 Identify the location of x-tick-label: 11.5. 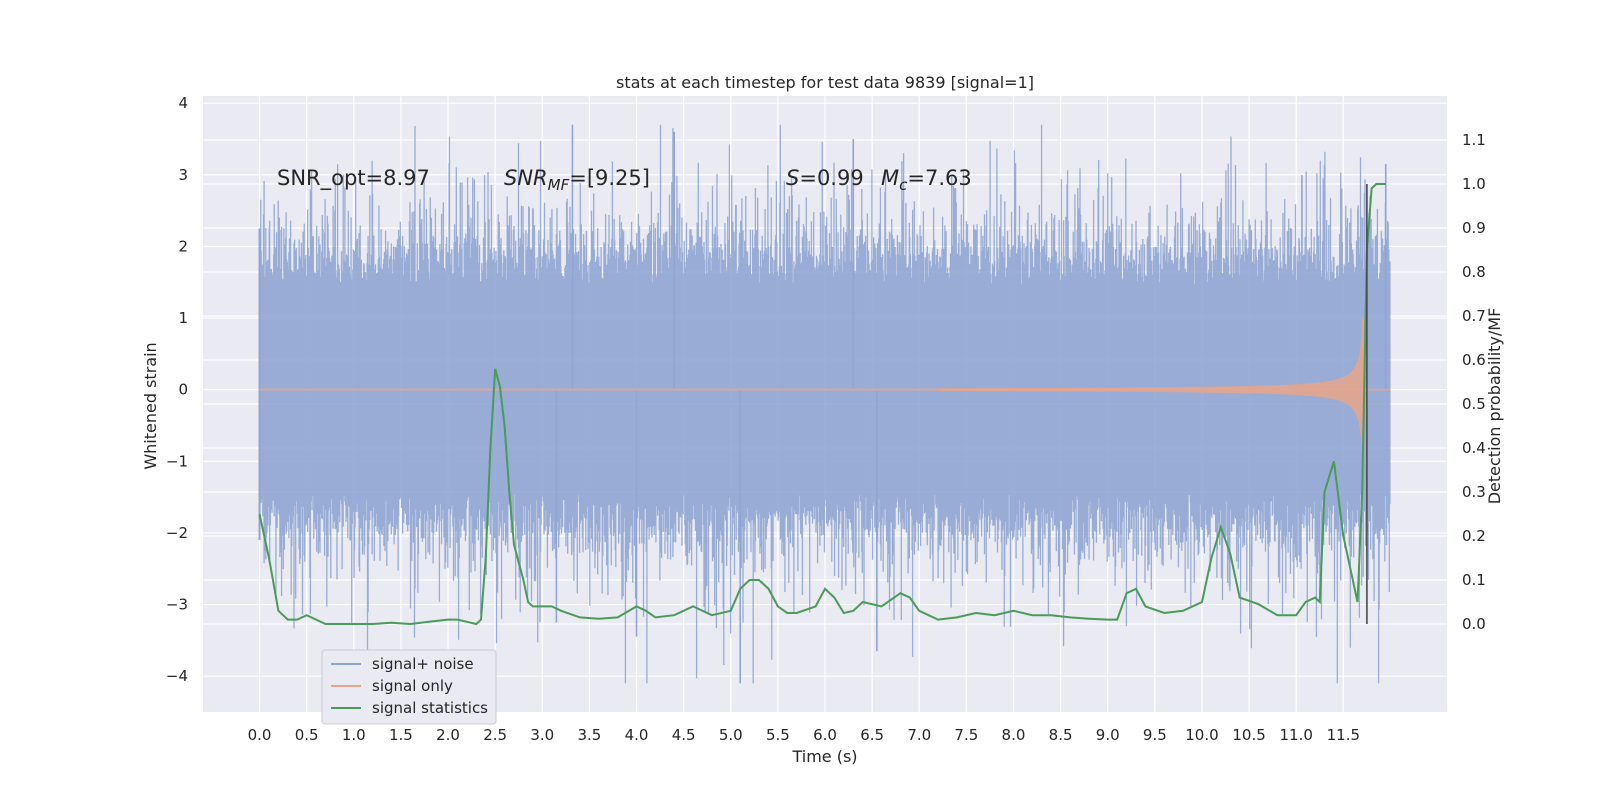
(1343, 735).